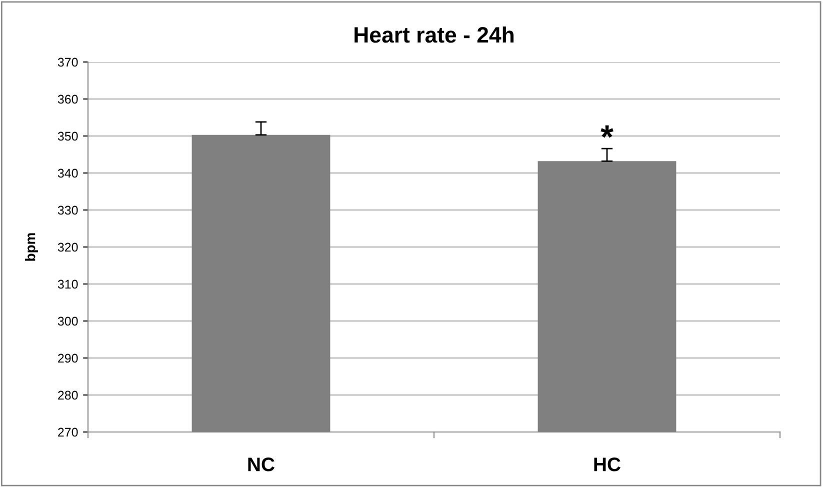 This screenshot has width=823, height=487. What do you see at coordinates (261, 465) in the screenshot?
I see `x-tick-label: NC` at bounding box center [261, 465].